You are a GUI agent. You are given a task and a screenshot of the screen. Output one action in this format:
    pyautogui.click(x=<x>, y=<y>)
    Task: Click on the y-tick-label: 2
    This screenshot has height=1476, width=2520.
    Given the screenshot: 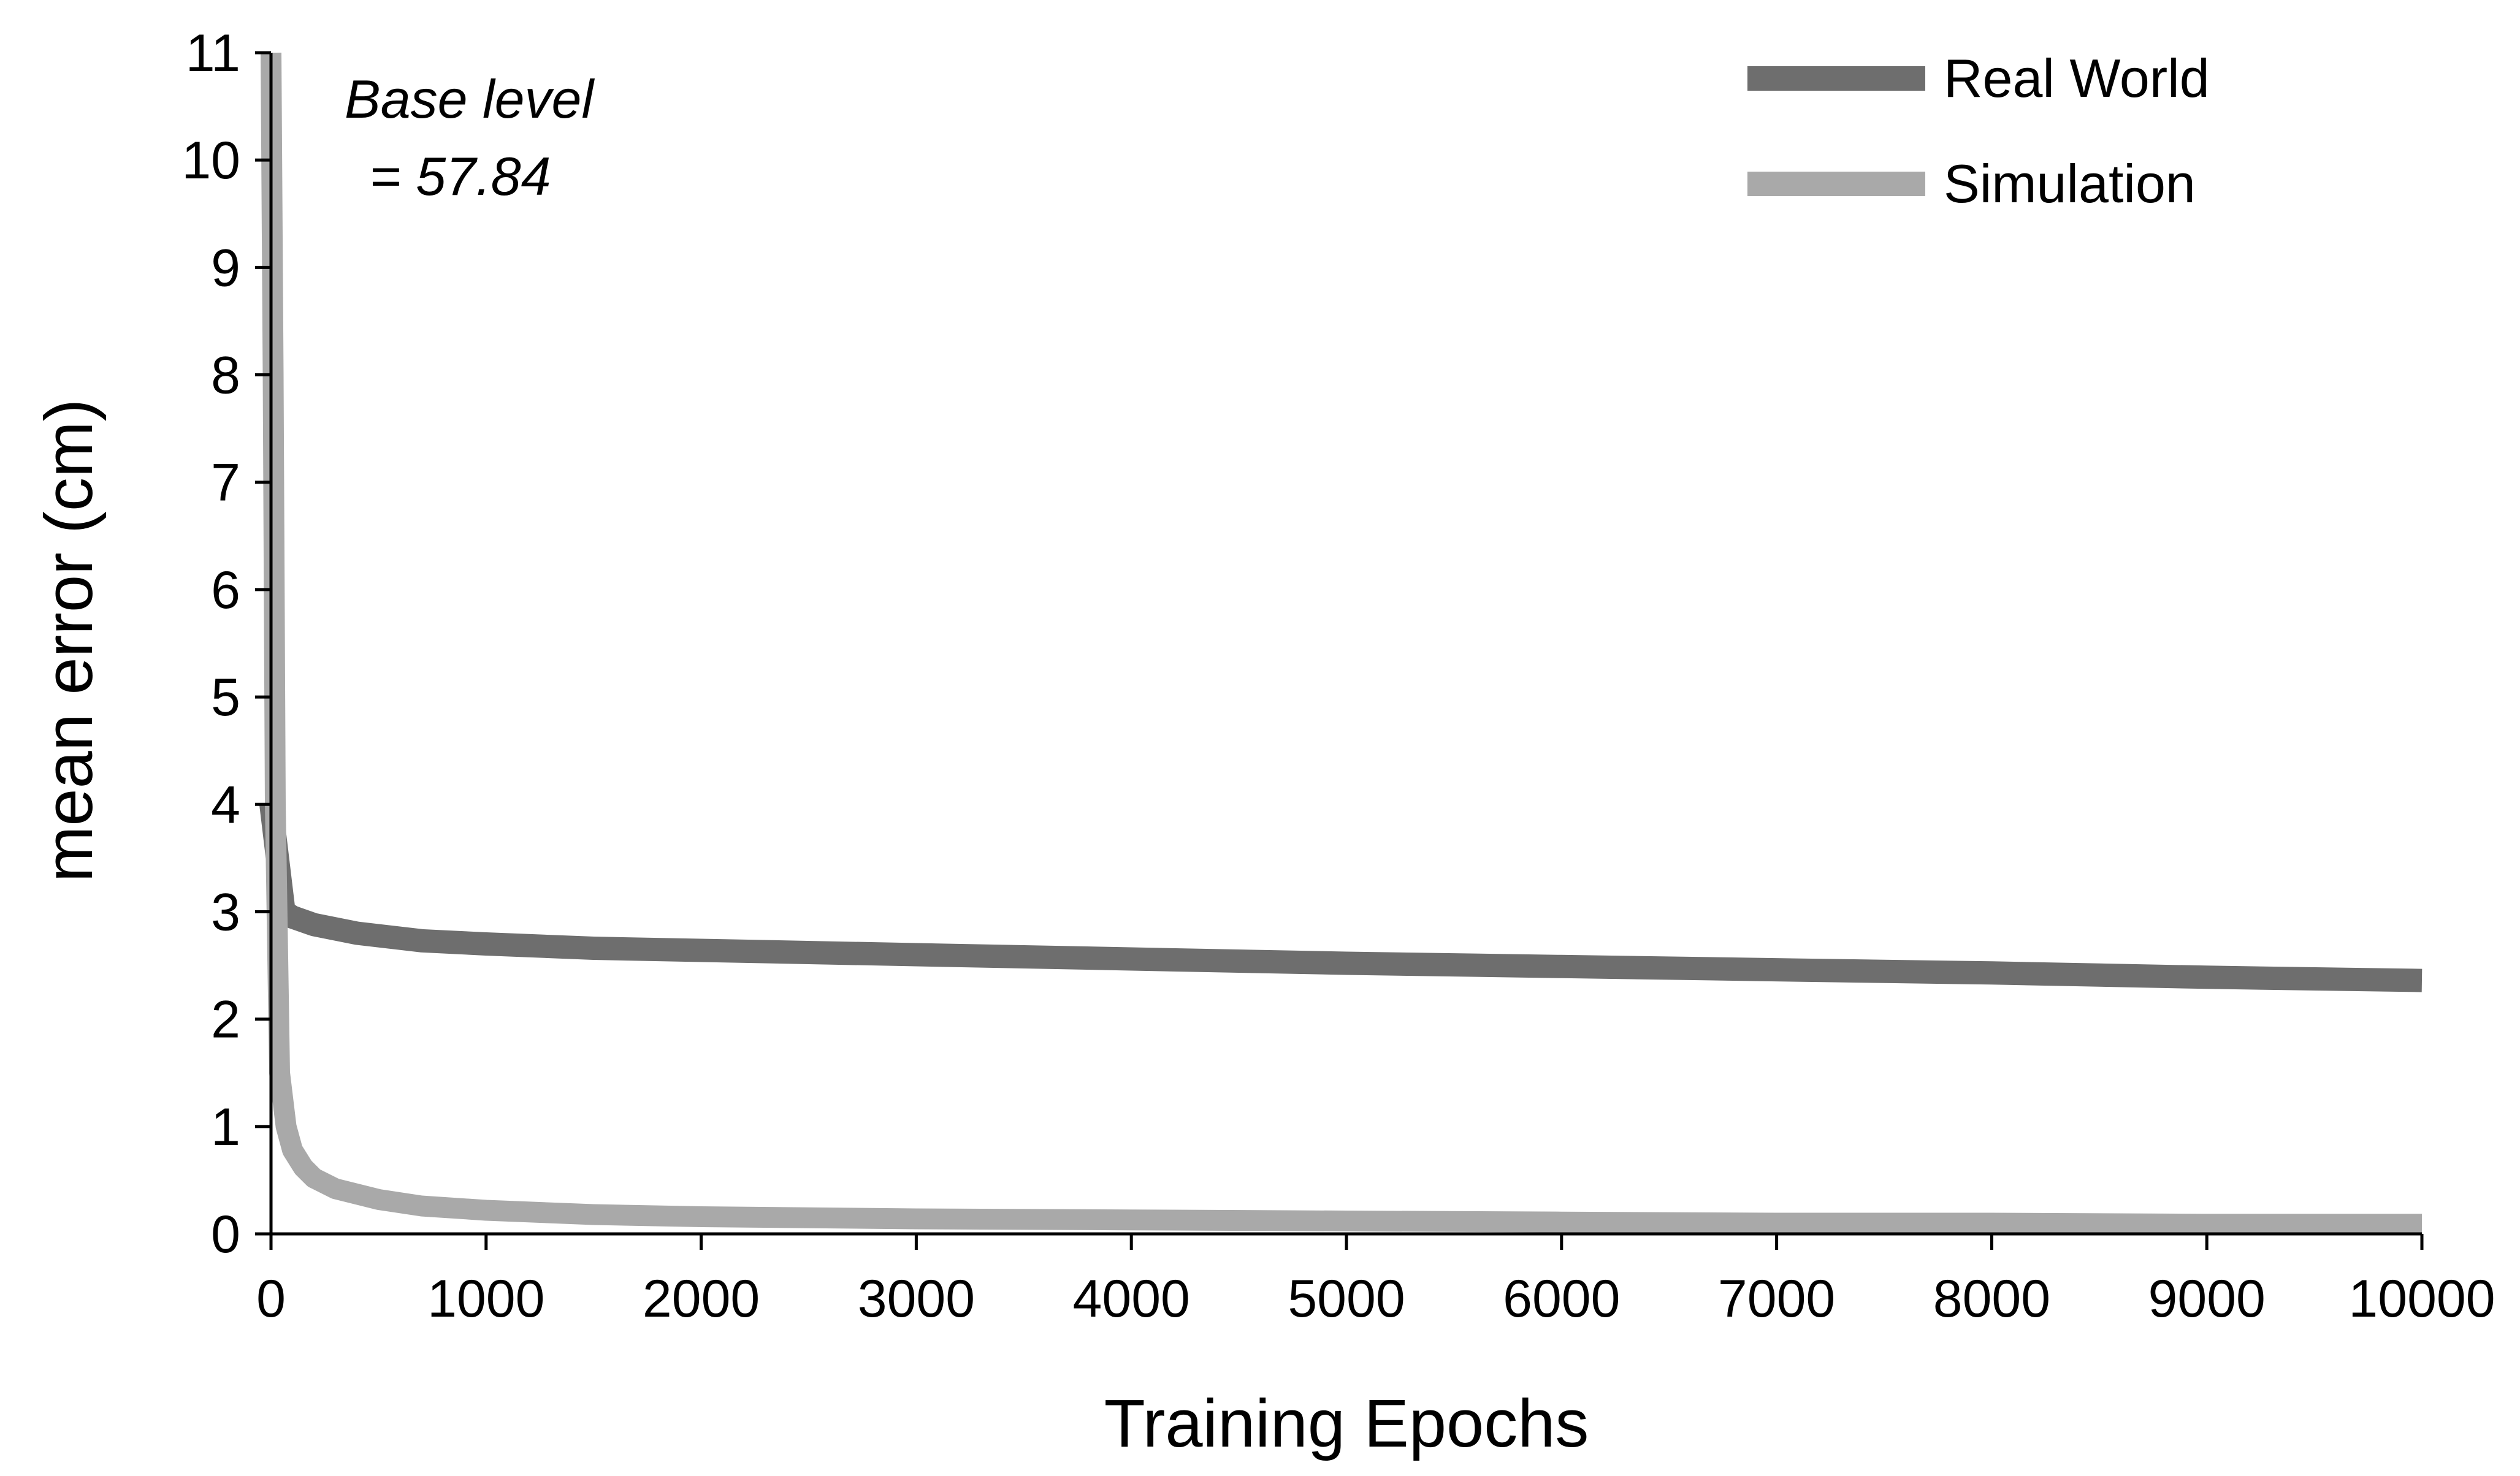 What is the action you would take?
    pyautogui.click(x=226, y=1020)
    